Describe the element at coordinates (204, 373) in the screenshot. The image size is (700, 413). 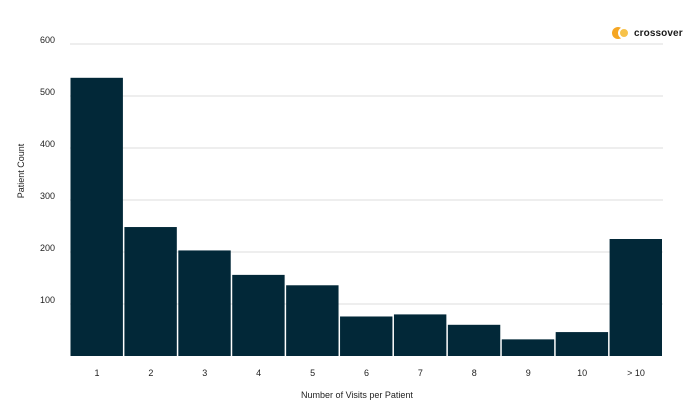
I see `x-tick-label: 3` at that location.